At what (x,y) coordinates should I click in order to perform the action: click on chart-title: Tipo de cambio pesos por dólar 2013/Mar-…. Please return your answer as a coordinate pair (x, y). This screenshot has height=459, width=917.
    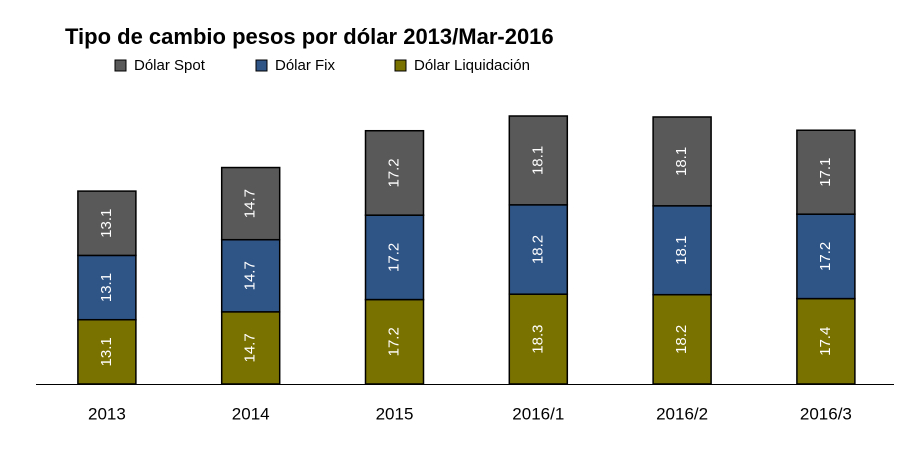
    Looking at the image, I should click on (309, 36).